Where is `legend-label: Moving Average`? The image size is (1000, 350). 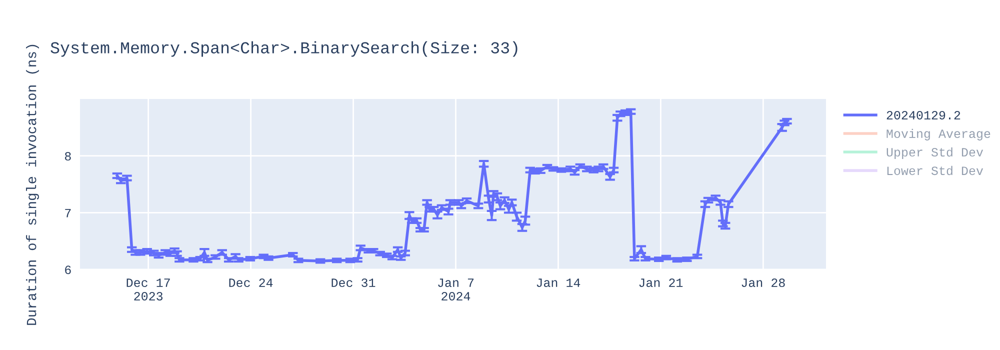 legend-label: Moving Average is located at coordinates (938, 134).